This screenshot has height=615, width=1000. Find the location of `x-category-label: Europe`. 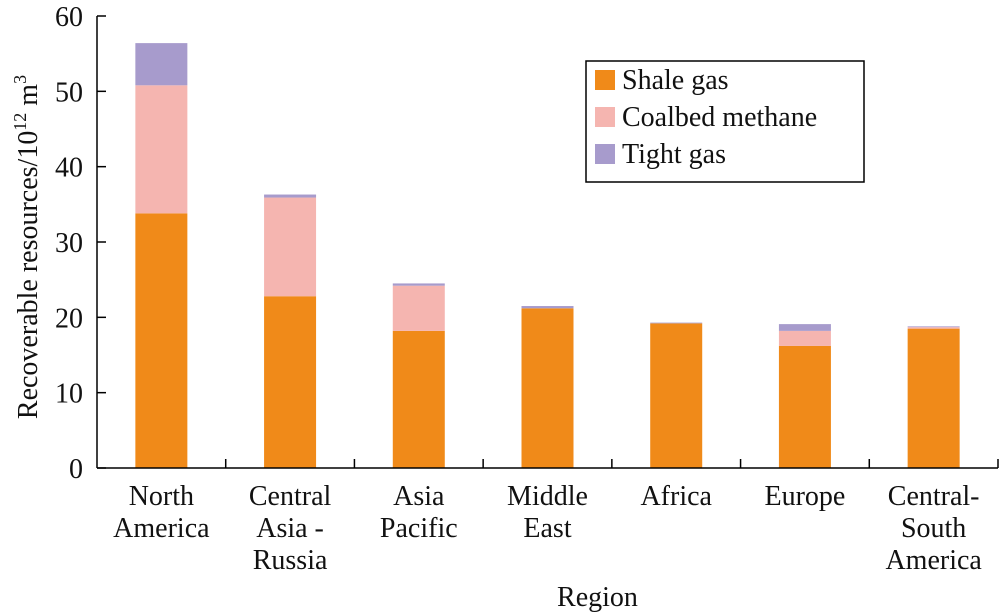

x-category-label: Europe is located at coordinates (804, 496).